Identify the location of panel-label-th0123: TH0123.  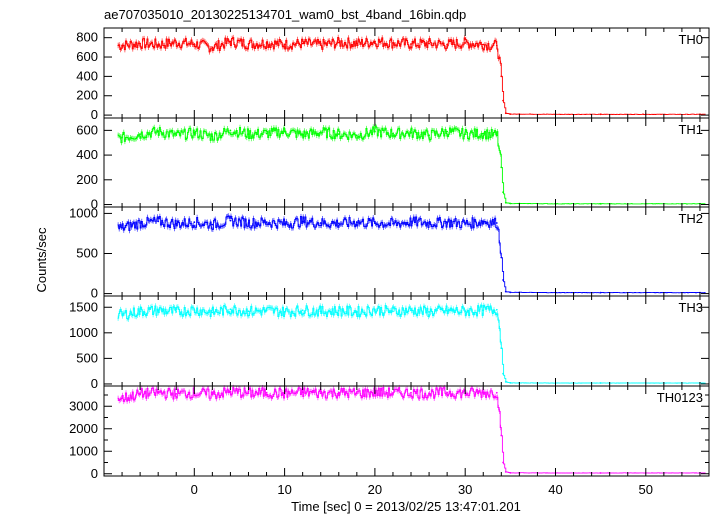
(680, 397).